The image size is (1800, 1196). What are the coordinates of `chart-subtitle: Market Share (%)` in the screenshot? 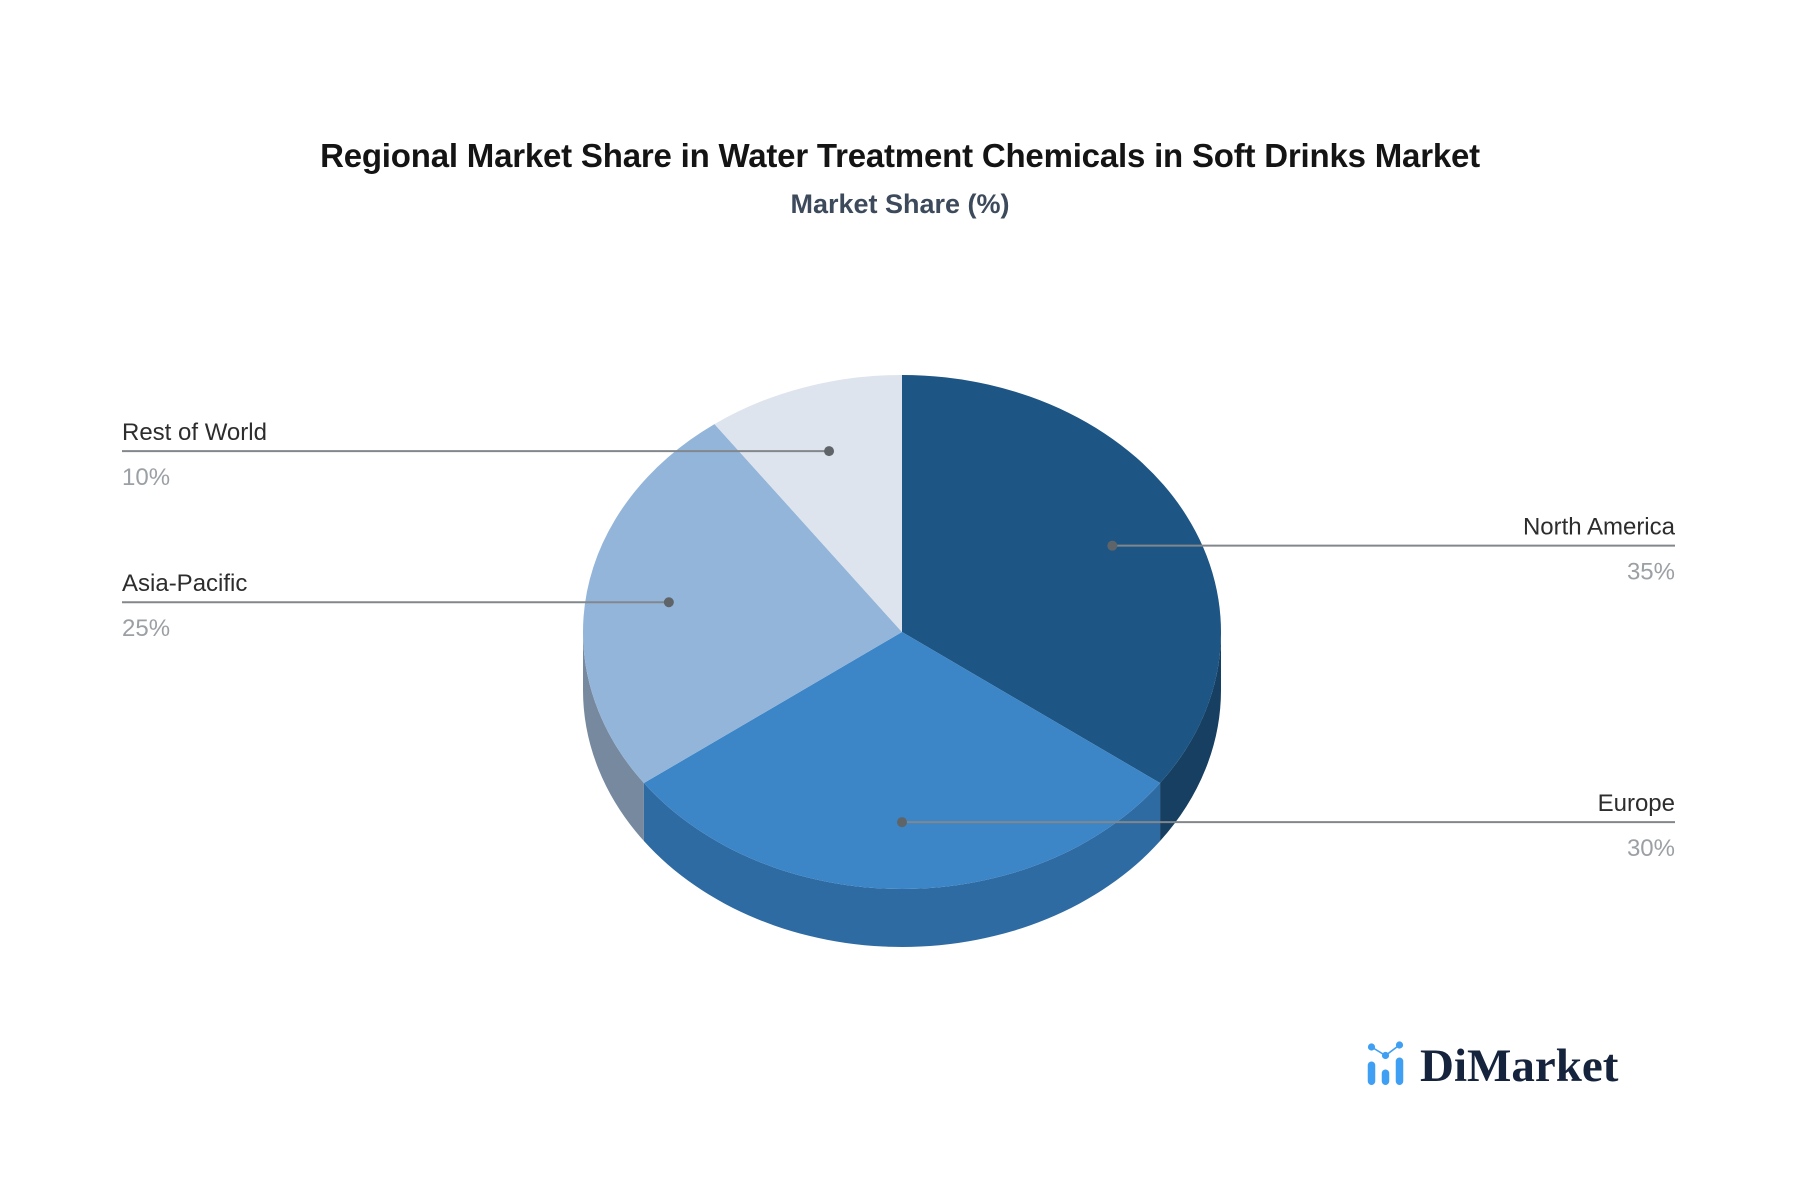 It's located at (900, 204).